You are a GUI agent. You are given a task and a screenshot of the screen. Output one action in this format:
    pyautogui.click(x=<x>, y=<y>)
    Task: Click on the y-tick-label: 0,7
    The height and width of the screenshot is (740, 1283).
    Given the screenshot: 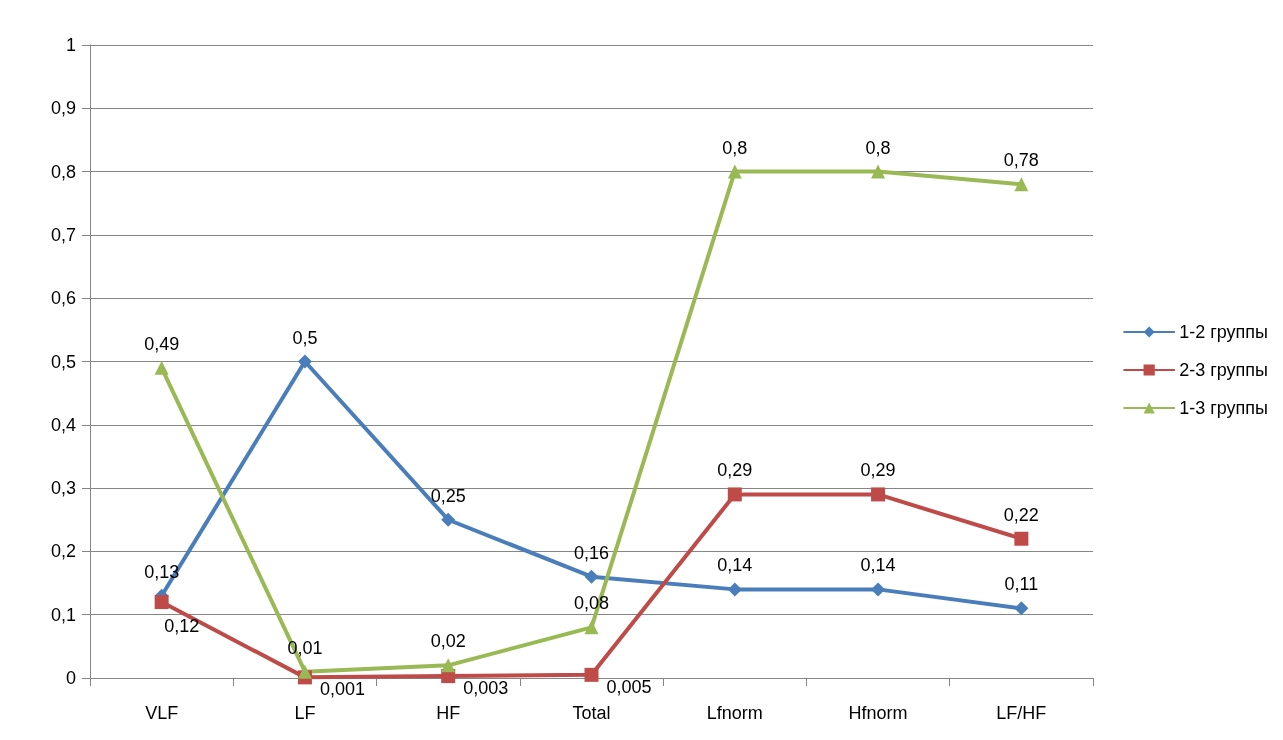 What is the action you would take?
    pyautogui.click(x=63, y=234)
    